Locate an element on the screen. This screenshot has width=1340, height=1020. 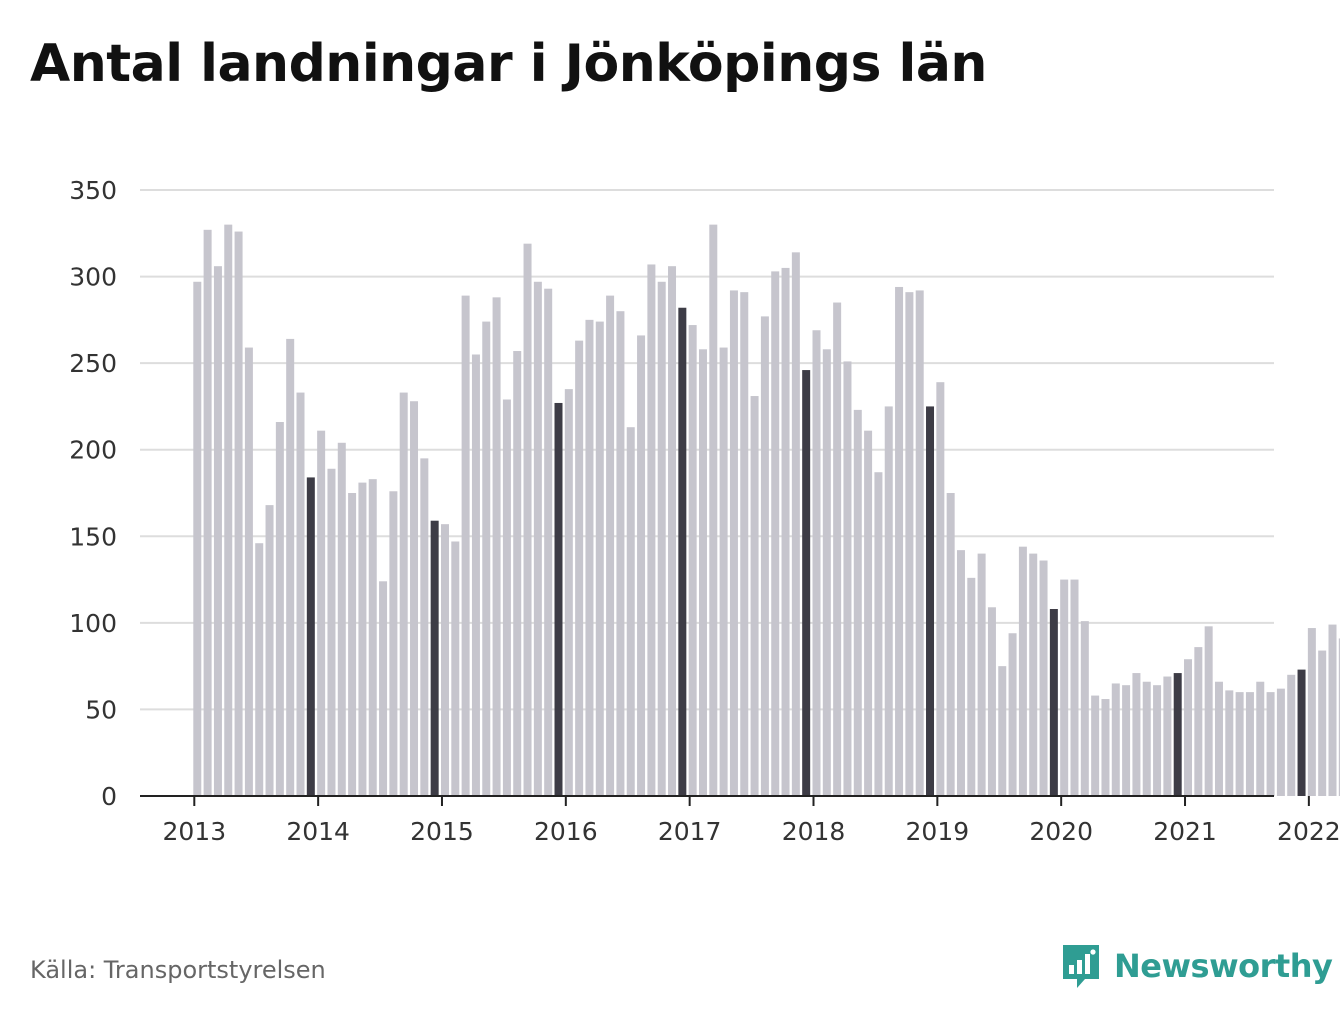
y-tick-label: 350 is located at coordinates (93, 190).